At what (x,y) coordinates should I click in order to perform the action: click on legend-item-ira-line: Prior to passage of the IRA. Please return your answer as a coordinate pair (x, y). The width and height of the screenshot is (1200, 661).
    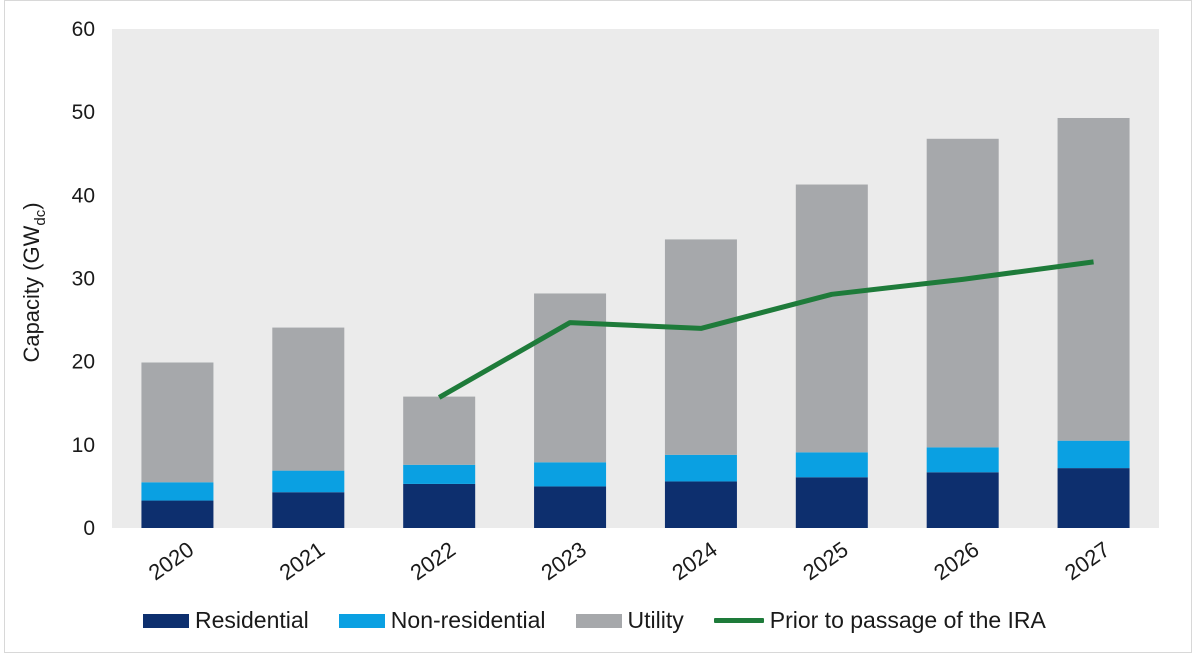
    Looking at the image, I should click on (879, 620).